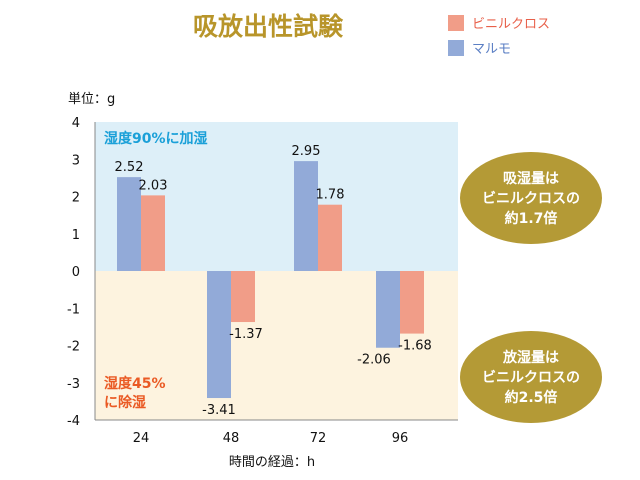 The image size is (640, 480). Describe the element at coordinates (135, 383) in the screenshot. I see `dehumidify-zone-label-line1: 湿度45%` at that location.